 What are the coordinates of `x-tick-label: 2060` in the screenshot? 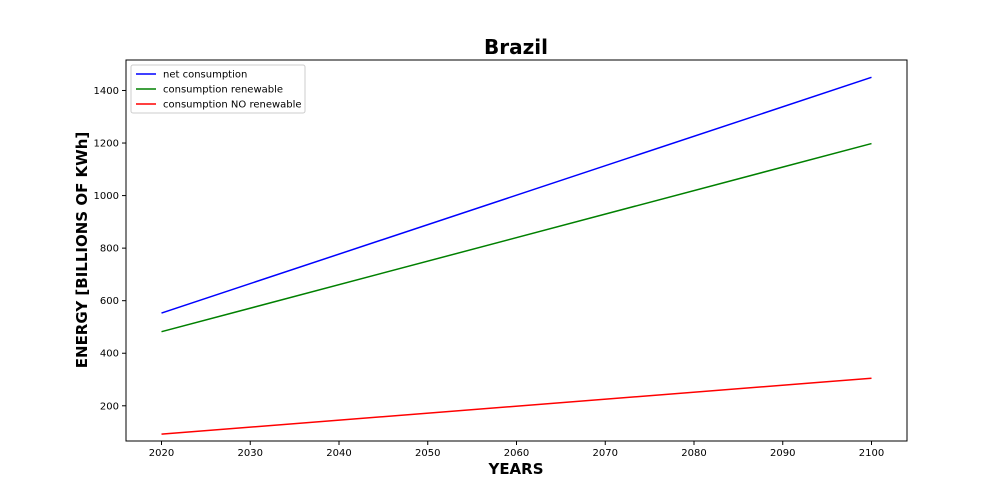 It's located at (516, 453).